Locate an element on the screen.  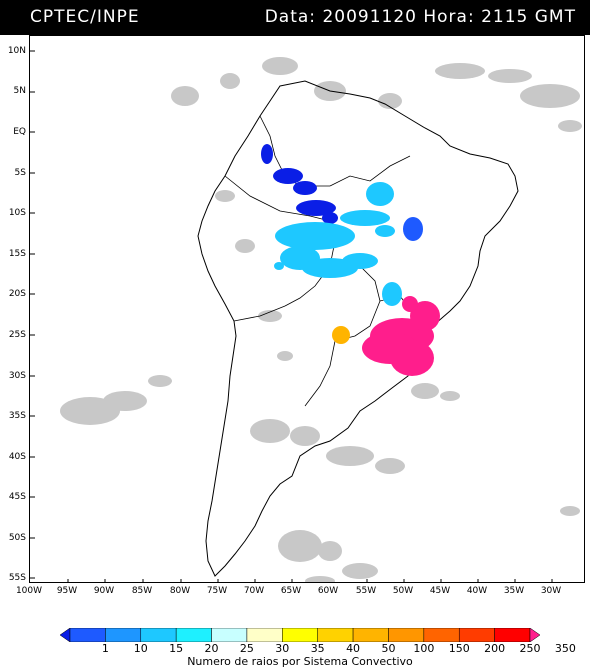
datetime-label: Data: 20091120 Hora: 2115 GMT is located at coordinates (420, 17).